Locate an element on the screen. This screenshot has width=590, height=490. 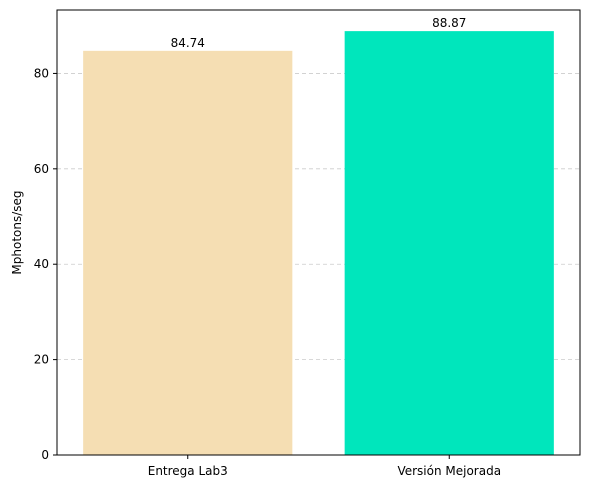
y-tick-label-3: 60 is located at coordinates (41, 169).